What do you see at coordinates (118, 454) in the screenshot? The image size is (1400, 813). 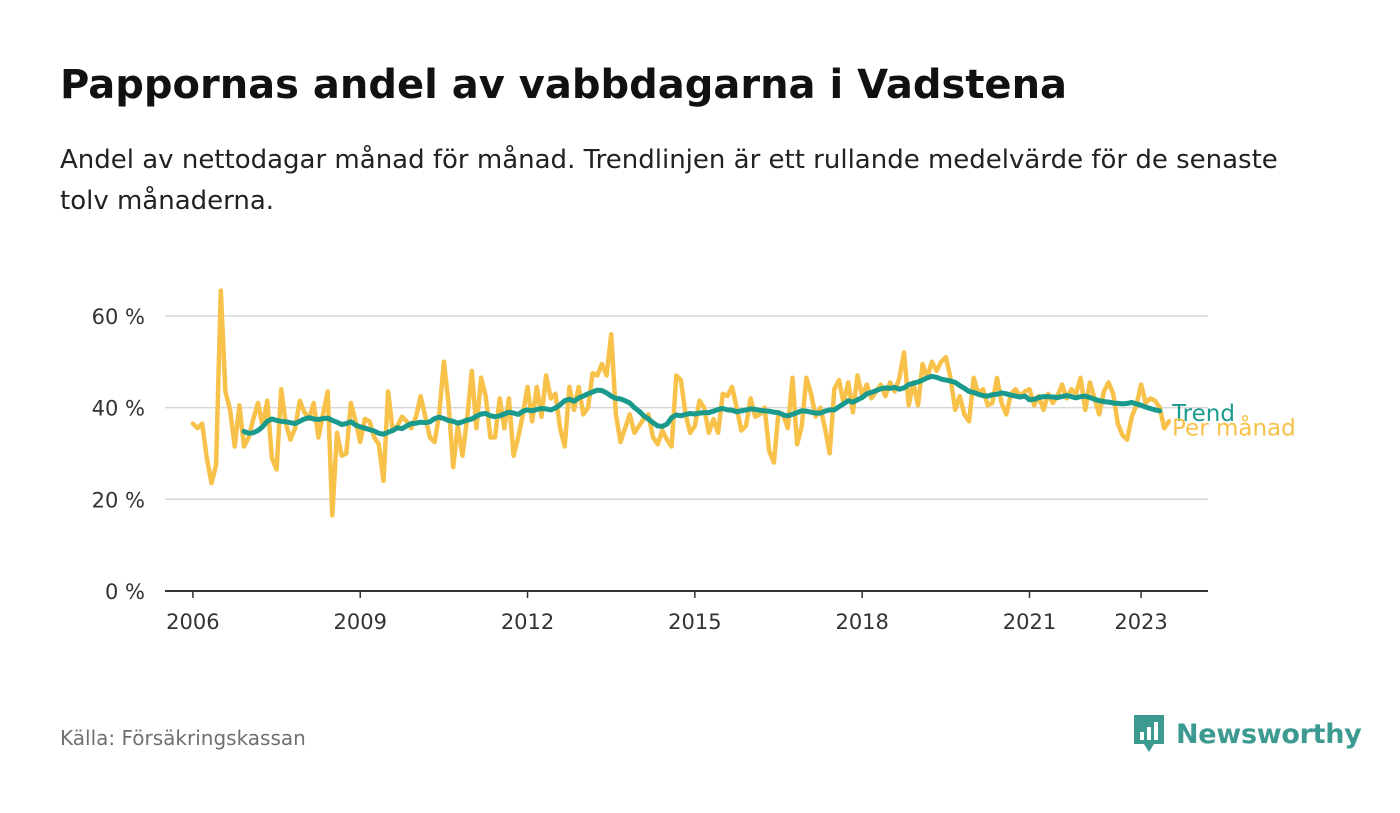 I see `y-axis-tick-labels: 0 % 20 % 40 % 60 %` at bounding box center [118, 454].